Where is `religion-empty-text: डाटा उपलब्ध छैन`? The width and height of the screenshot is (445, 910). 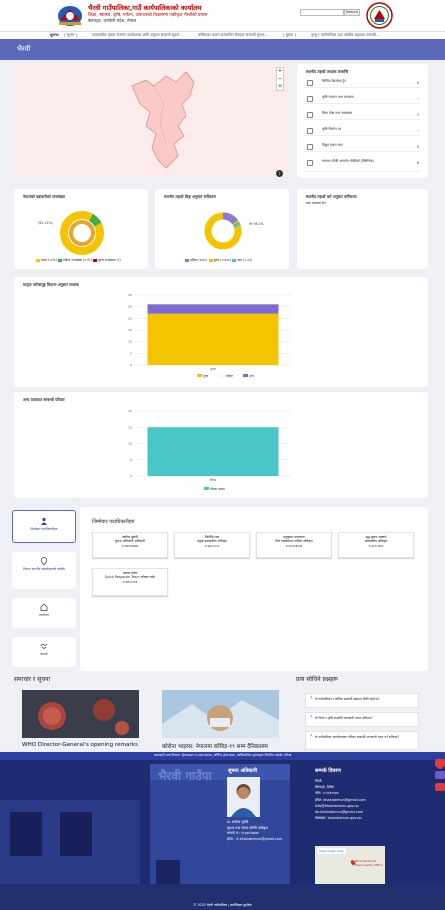
religion-empty-text: डाटा उपलब्ध छैन is located at coordinates (316, 203).